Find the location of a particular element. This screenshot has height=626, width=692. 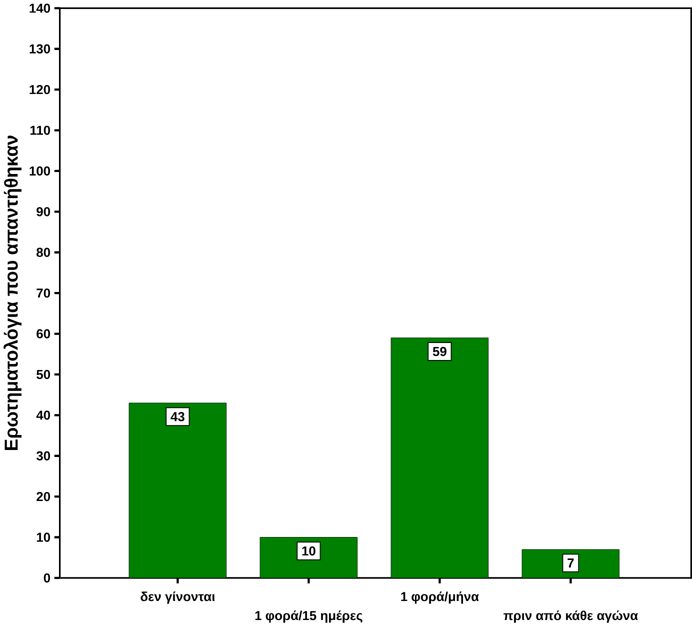

y-tick-label: 10 is located at coordinates (43, 537).